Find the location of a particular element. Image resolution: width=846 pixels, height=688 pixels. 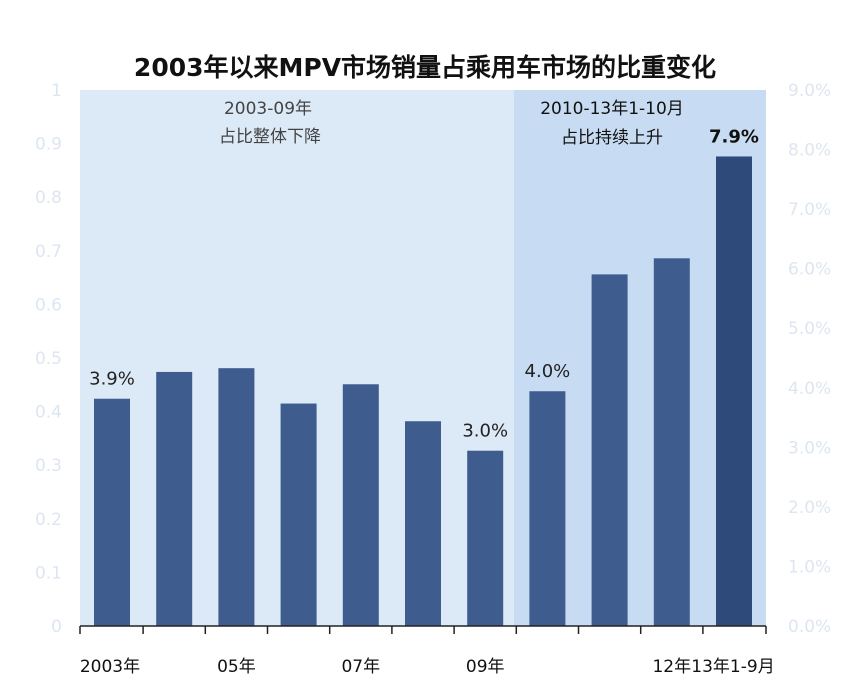

annotation-left-line2: 占比整体下降 is located at coordinates (270, 137).